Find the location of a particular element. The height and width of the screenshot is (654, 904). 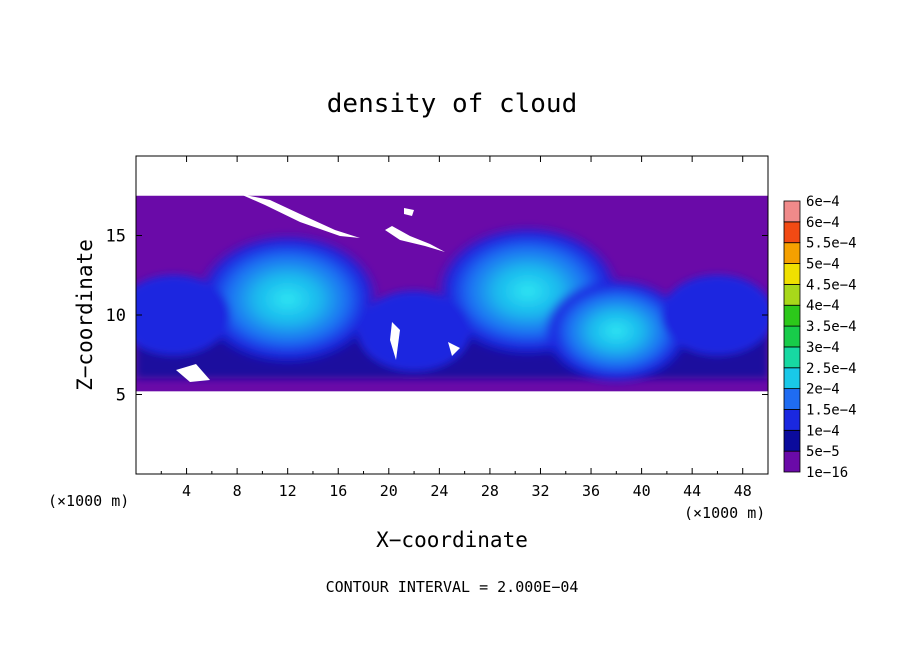

x-unit-right: (×1000 m) is located at coordinates (724, 513).